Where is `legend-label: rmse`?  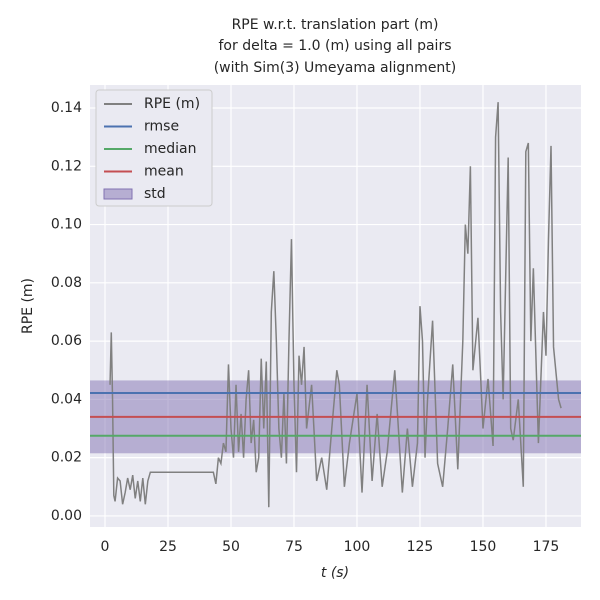 legend-label: rmse is located at coordinates (161, 127).